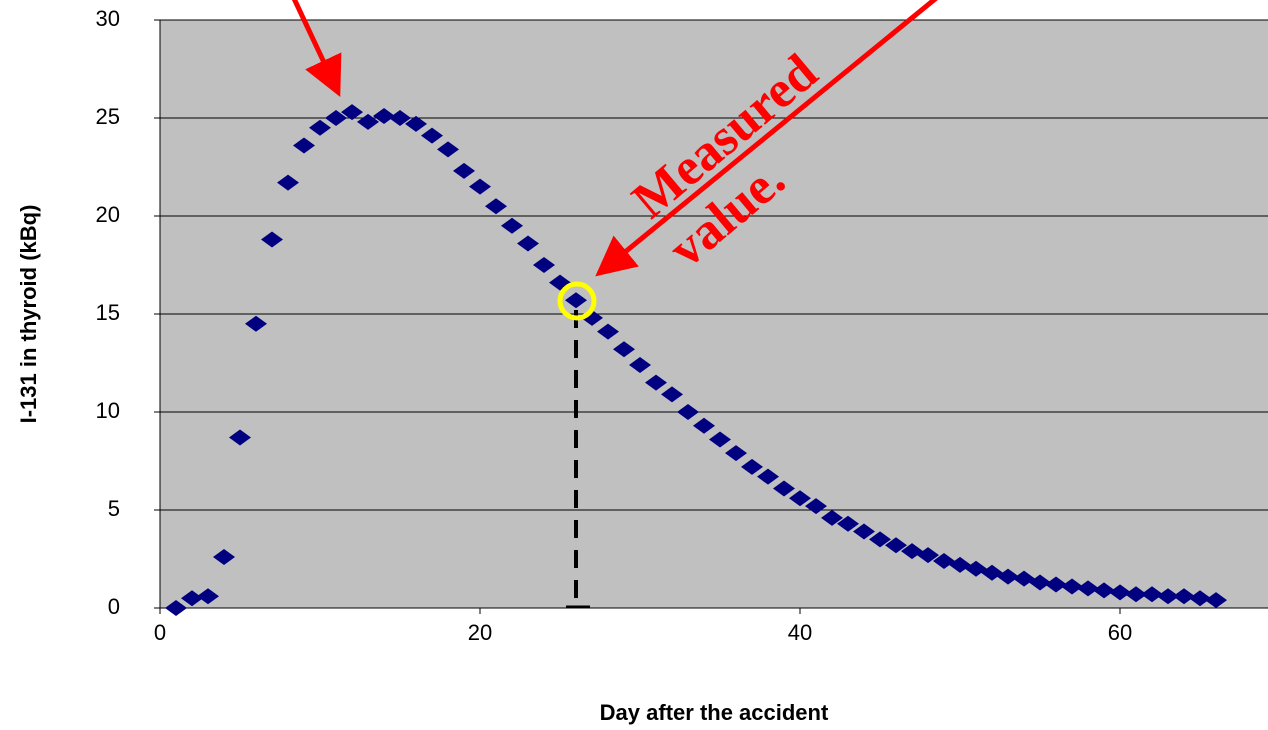 Image resolution: width=1268 pixels, height=730 pixels. Describe the element at coordinates (714, 712) in the screenshot. I see `x-axis-title: Day after the accident` at that location.